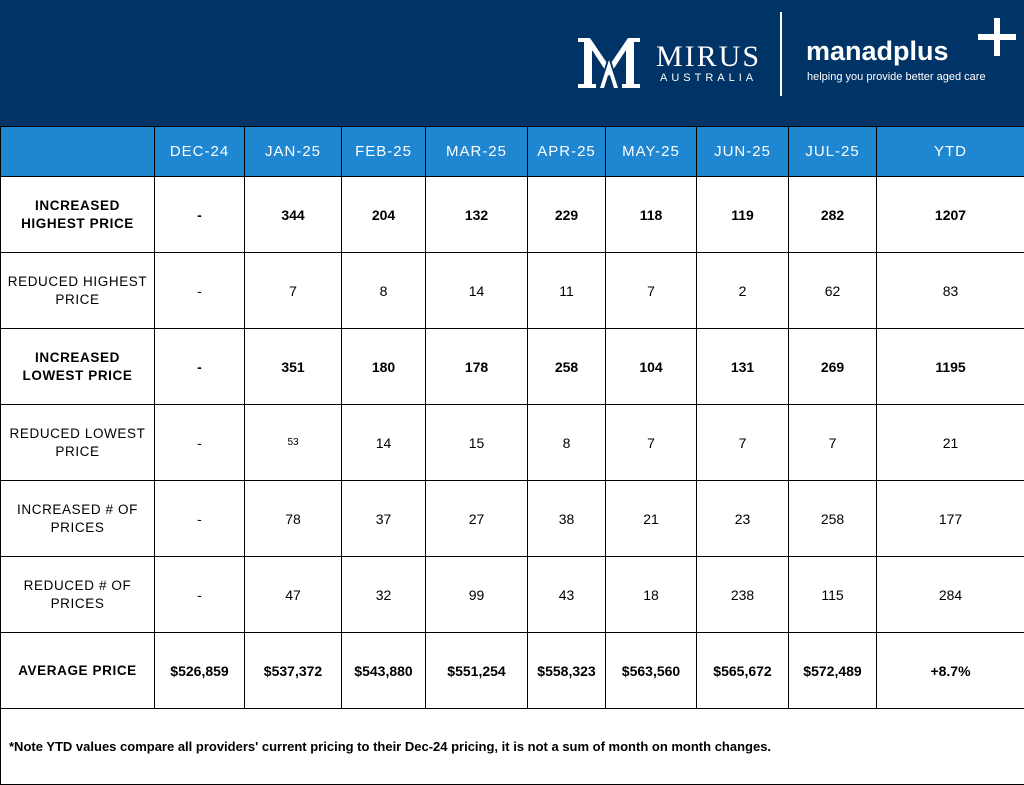  I want to click on row-label: INCREASED HIGHEST PRICE, so click(78, 215).